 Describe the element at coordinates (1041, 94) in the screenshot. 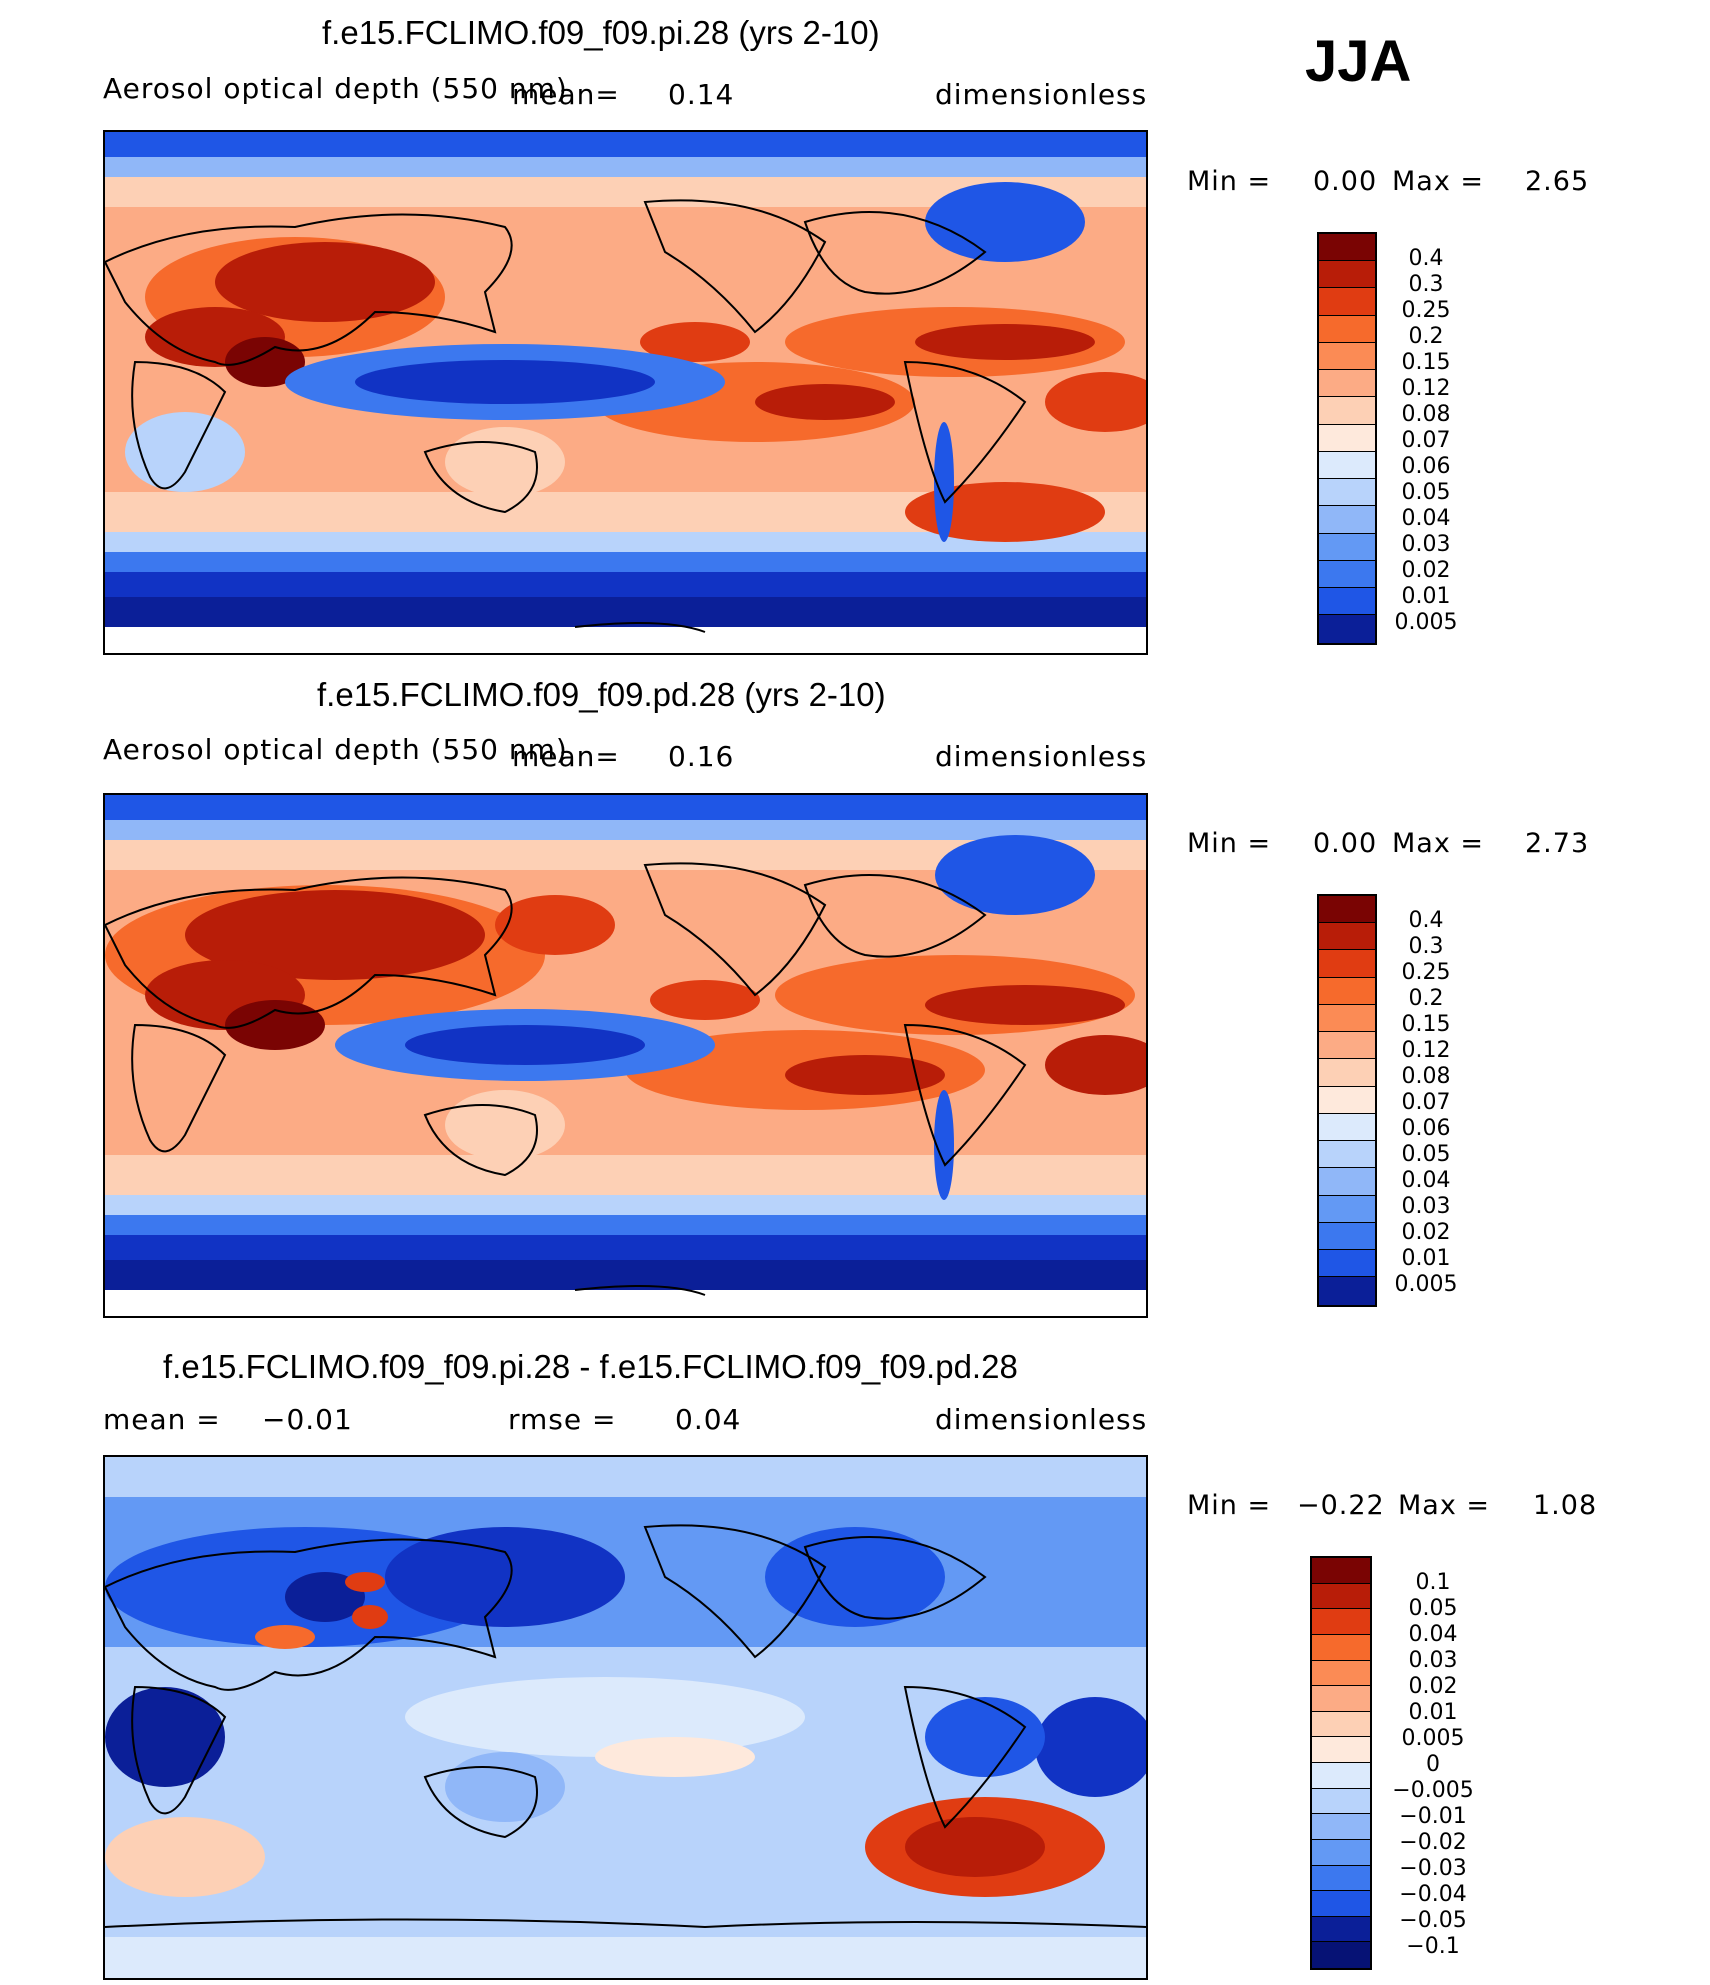

I see `panel1-units: dimensionless` at that location.